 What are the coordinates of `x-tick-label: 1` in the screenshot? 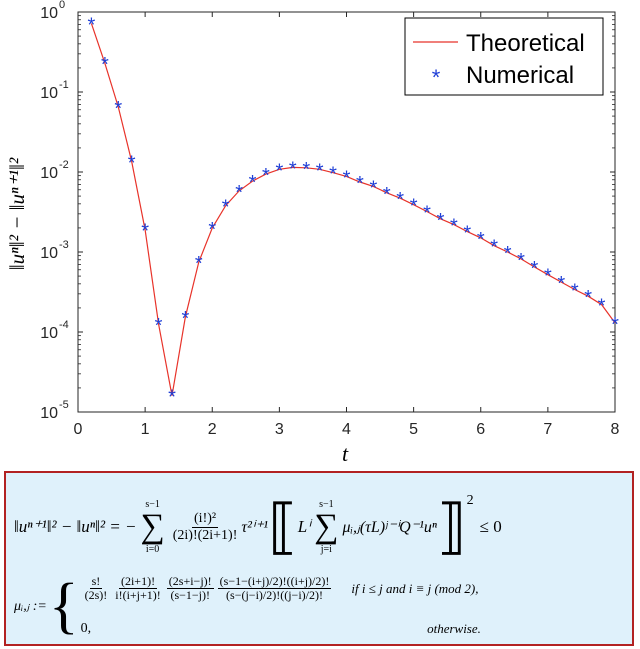 It's located at (145, 429).